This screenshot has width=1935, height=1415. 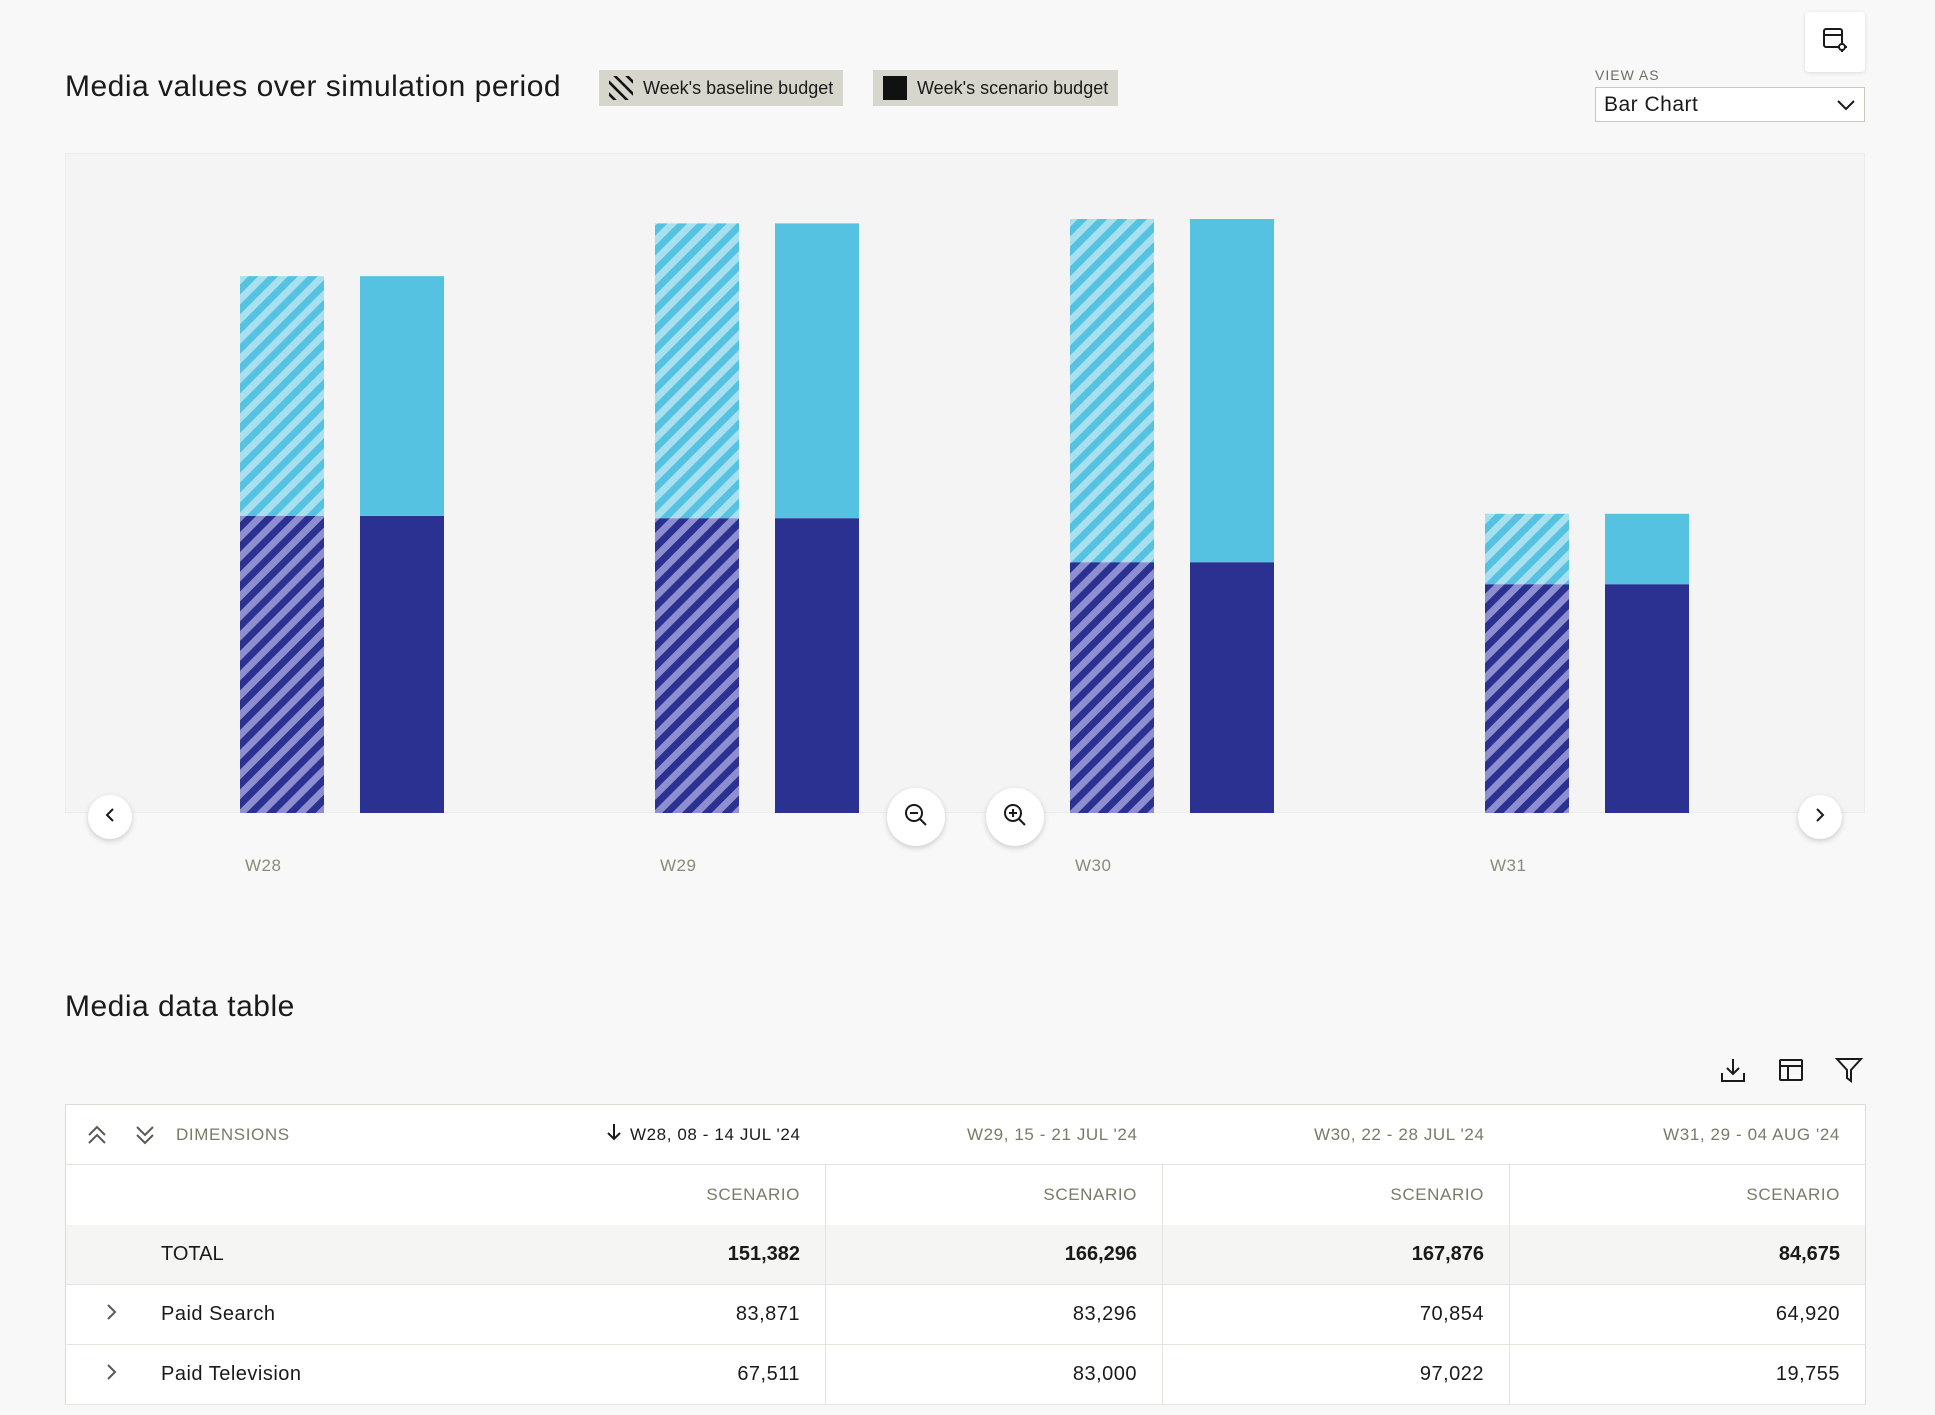 What do you see at coordinates (895, 88) in the screenshot?
I see `solid-swatch-icon` at bounding box center [895, 88].